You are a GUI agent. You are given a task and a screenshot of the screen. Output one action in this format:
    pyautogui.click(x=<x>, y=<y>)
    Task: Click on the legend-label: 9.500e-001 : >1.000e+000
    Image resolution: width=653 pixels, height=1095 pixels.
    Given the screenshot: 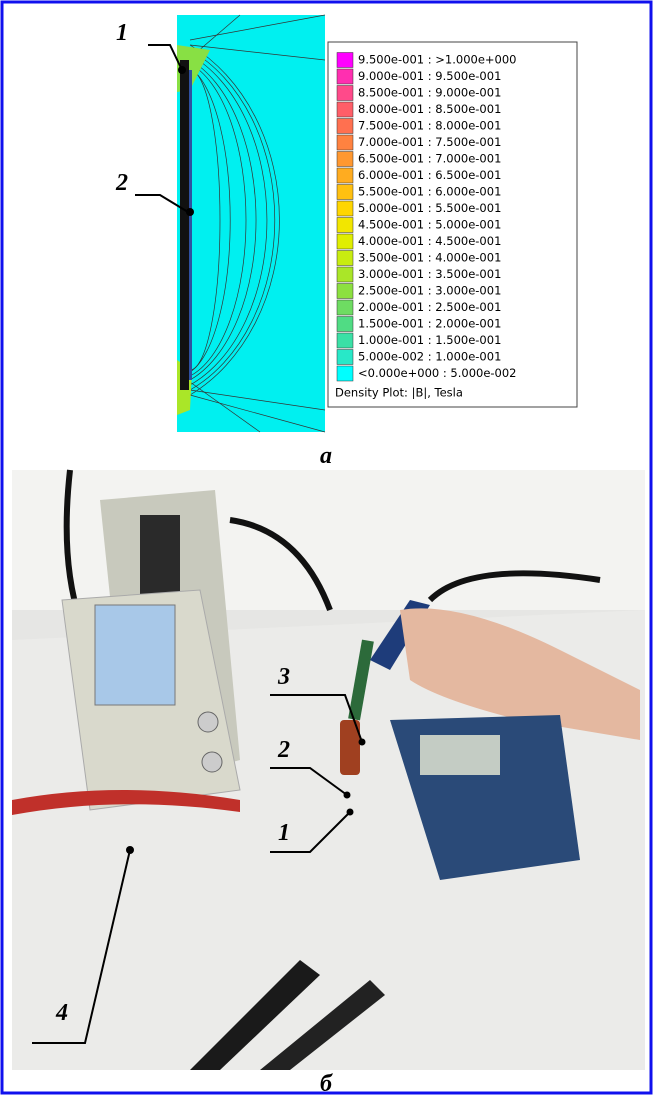 What is the action you would take?
    pyautogui.click(x=437, y=60)
    